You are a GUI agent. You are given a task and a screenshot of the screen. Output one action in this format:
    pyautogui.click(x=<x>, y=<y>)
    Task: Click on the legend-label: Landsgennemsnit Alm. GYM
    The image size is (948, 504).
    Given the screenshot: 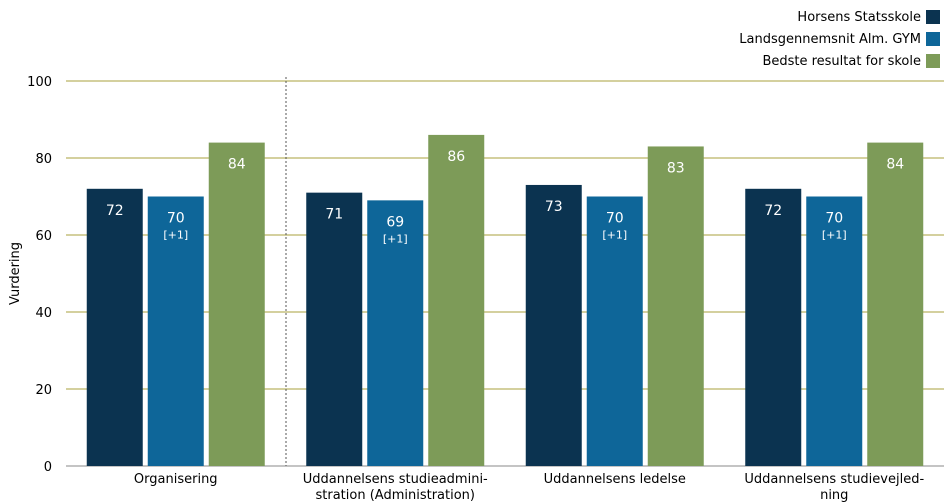 What is the action you would take?
    pyautogui.click(x=830, y=39)
    